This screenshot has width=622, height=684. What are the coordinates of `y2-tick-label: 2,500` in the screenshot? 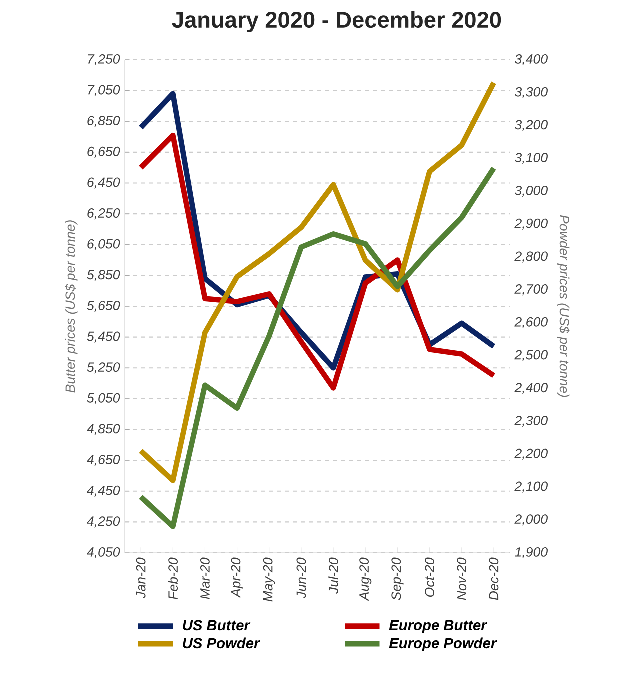 It's located at (531, 356).